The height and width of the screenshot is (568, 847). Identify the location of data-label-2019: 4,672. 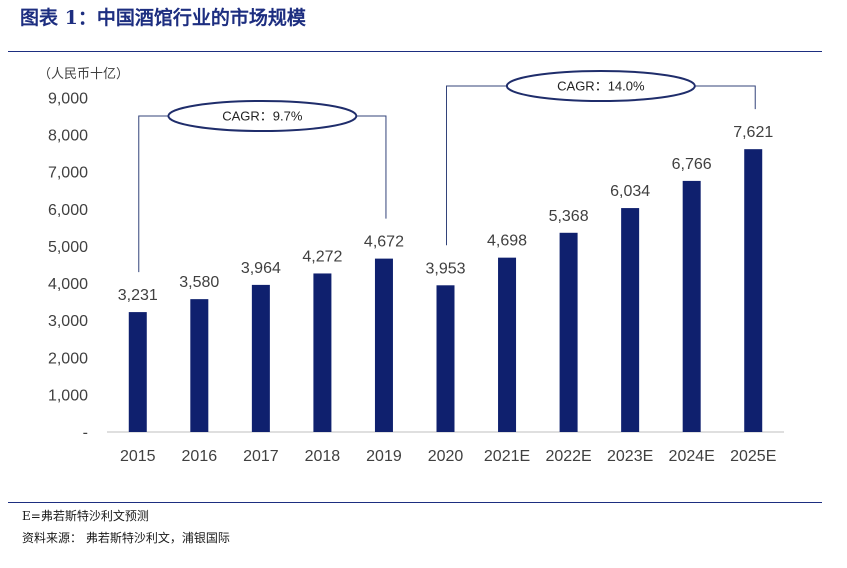
(384, 242).